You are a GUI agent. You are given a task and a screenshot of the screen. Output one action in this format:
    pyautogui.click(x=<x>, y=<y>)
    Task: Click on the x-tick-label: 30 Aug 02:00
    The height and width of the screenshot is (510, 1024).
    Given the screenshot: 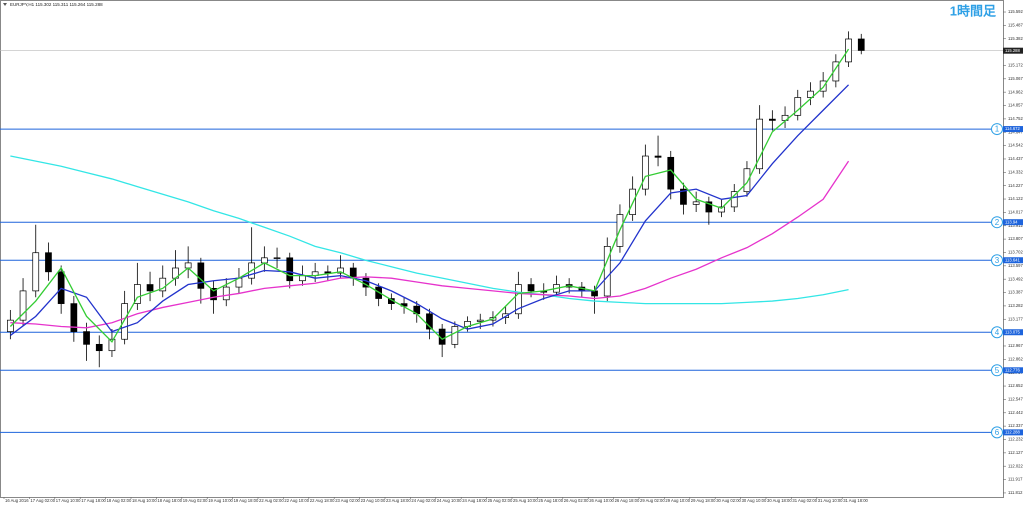 What is the action you would take?
    pyautogui.click(x=728, y=500)
    